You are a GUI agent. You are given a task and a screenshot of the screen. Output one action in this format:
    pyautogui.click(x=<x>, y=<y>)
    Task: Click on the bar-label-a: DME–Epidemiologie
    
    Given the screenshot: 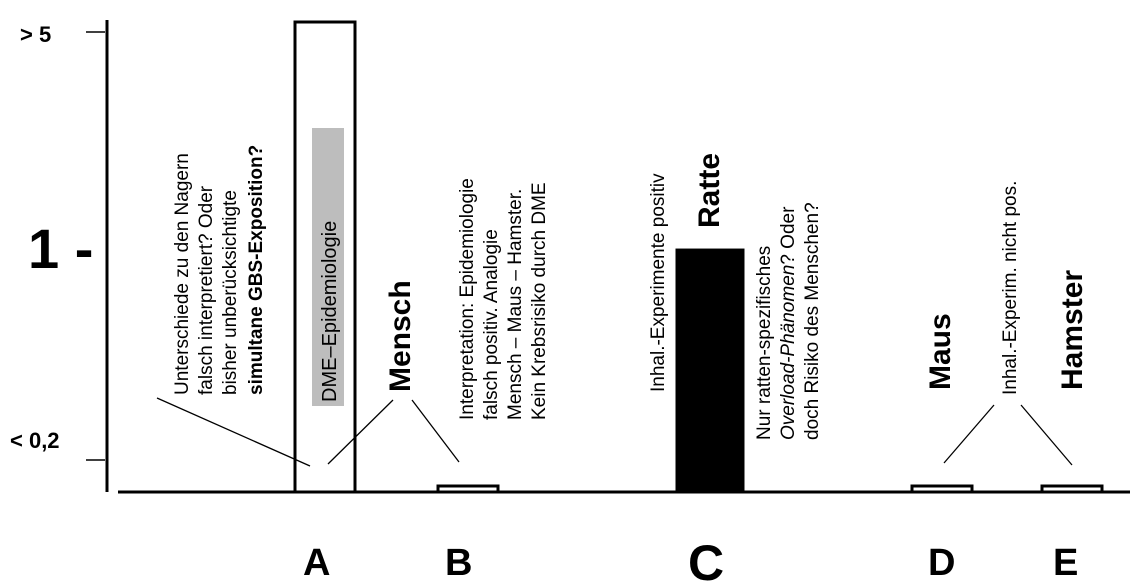 What is the action you would take?
    pyautogui.click(x=330, y=311)
    